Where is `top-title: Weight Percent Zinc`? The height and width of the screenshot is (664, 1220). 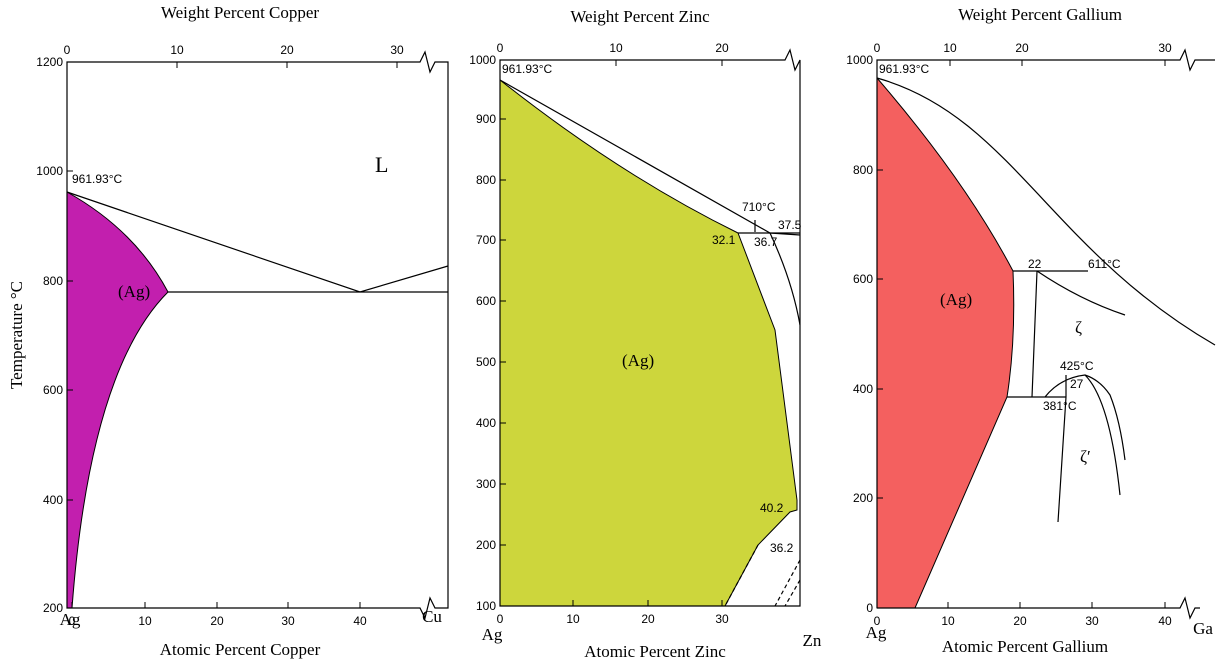 top-title: Weight Percent Zinc is located at coordinates (640, 16).